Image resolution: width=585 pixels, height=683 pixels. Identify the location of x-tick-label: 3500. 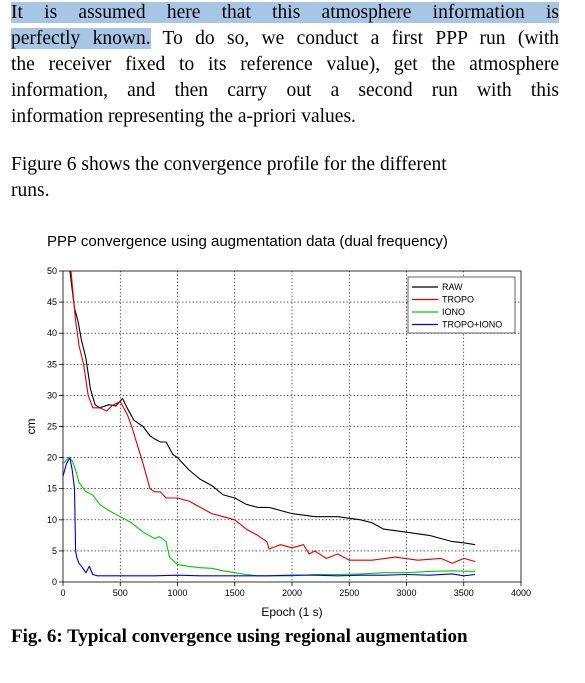
(464, 593).